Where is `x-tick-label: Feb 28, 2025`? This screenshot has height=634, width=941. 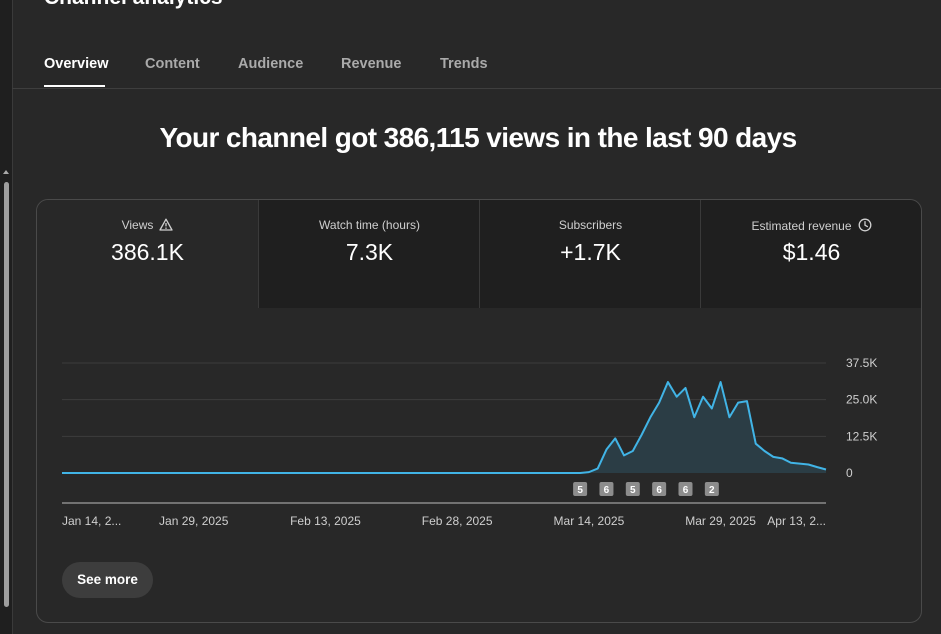 x-tick-label: Feb 28, 2025 is located at coordinates (457, 521).